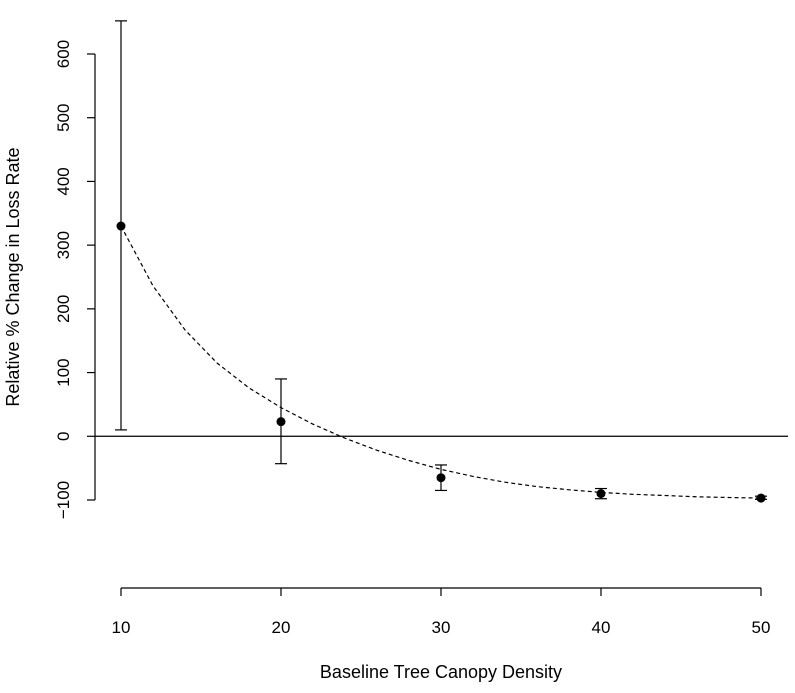 This screenshot has height=693, width=795. Describe the element at coordinates (63, 372) in the screenshot. I see `y-tick-label: 100` at that location.